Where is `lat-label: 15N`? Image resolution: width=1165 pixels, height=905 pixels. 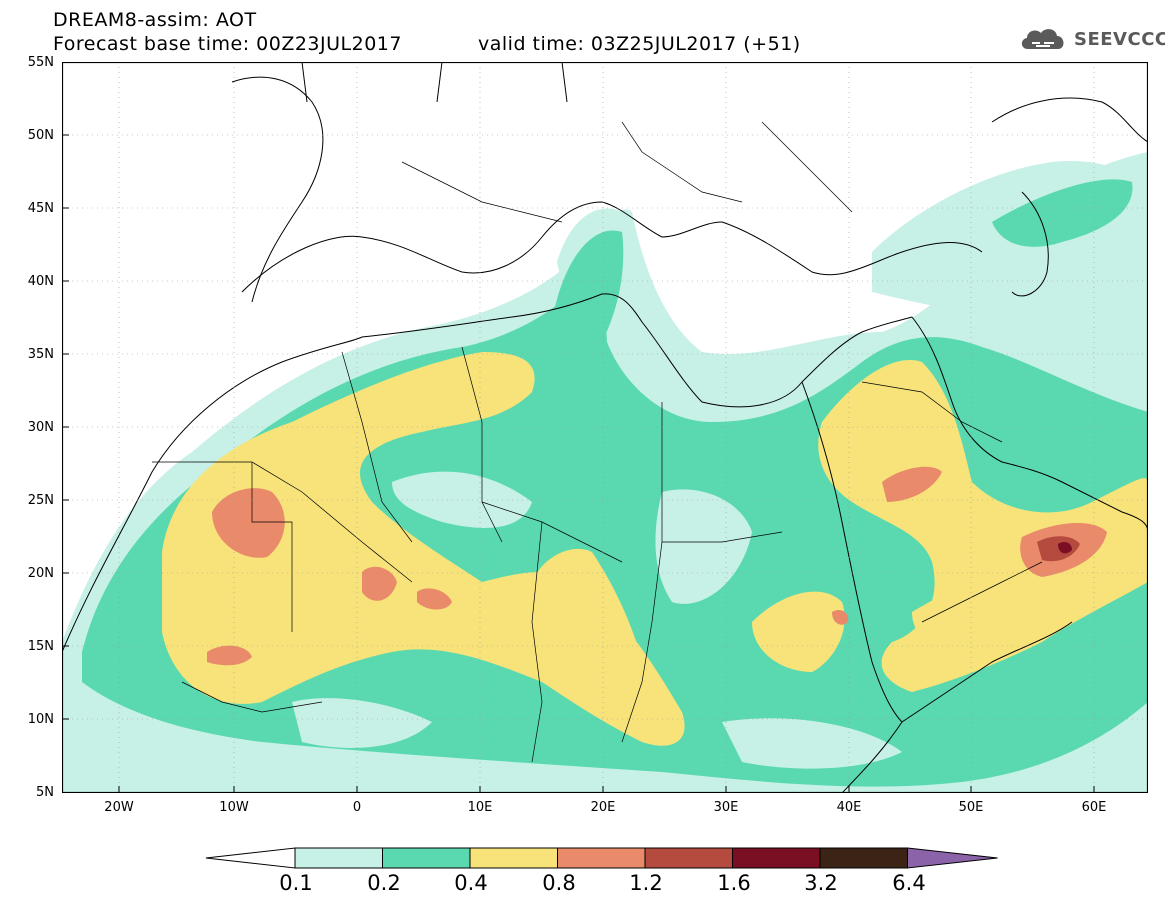
lat-label: 15N is located at coordinates (40, 646).